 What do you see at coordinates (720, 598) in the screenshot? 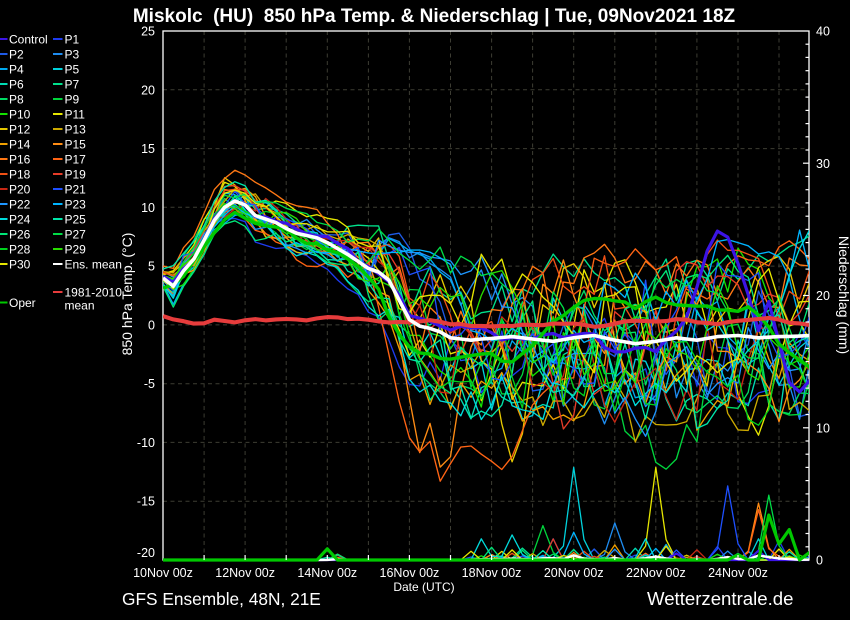
I see `svg-text: Wetterzentrale.de` at bounding box center [720, 598].